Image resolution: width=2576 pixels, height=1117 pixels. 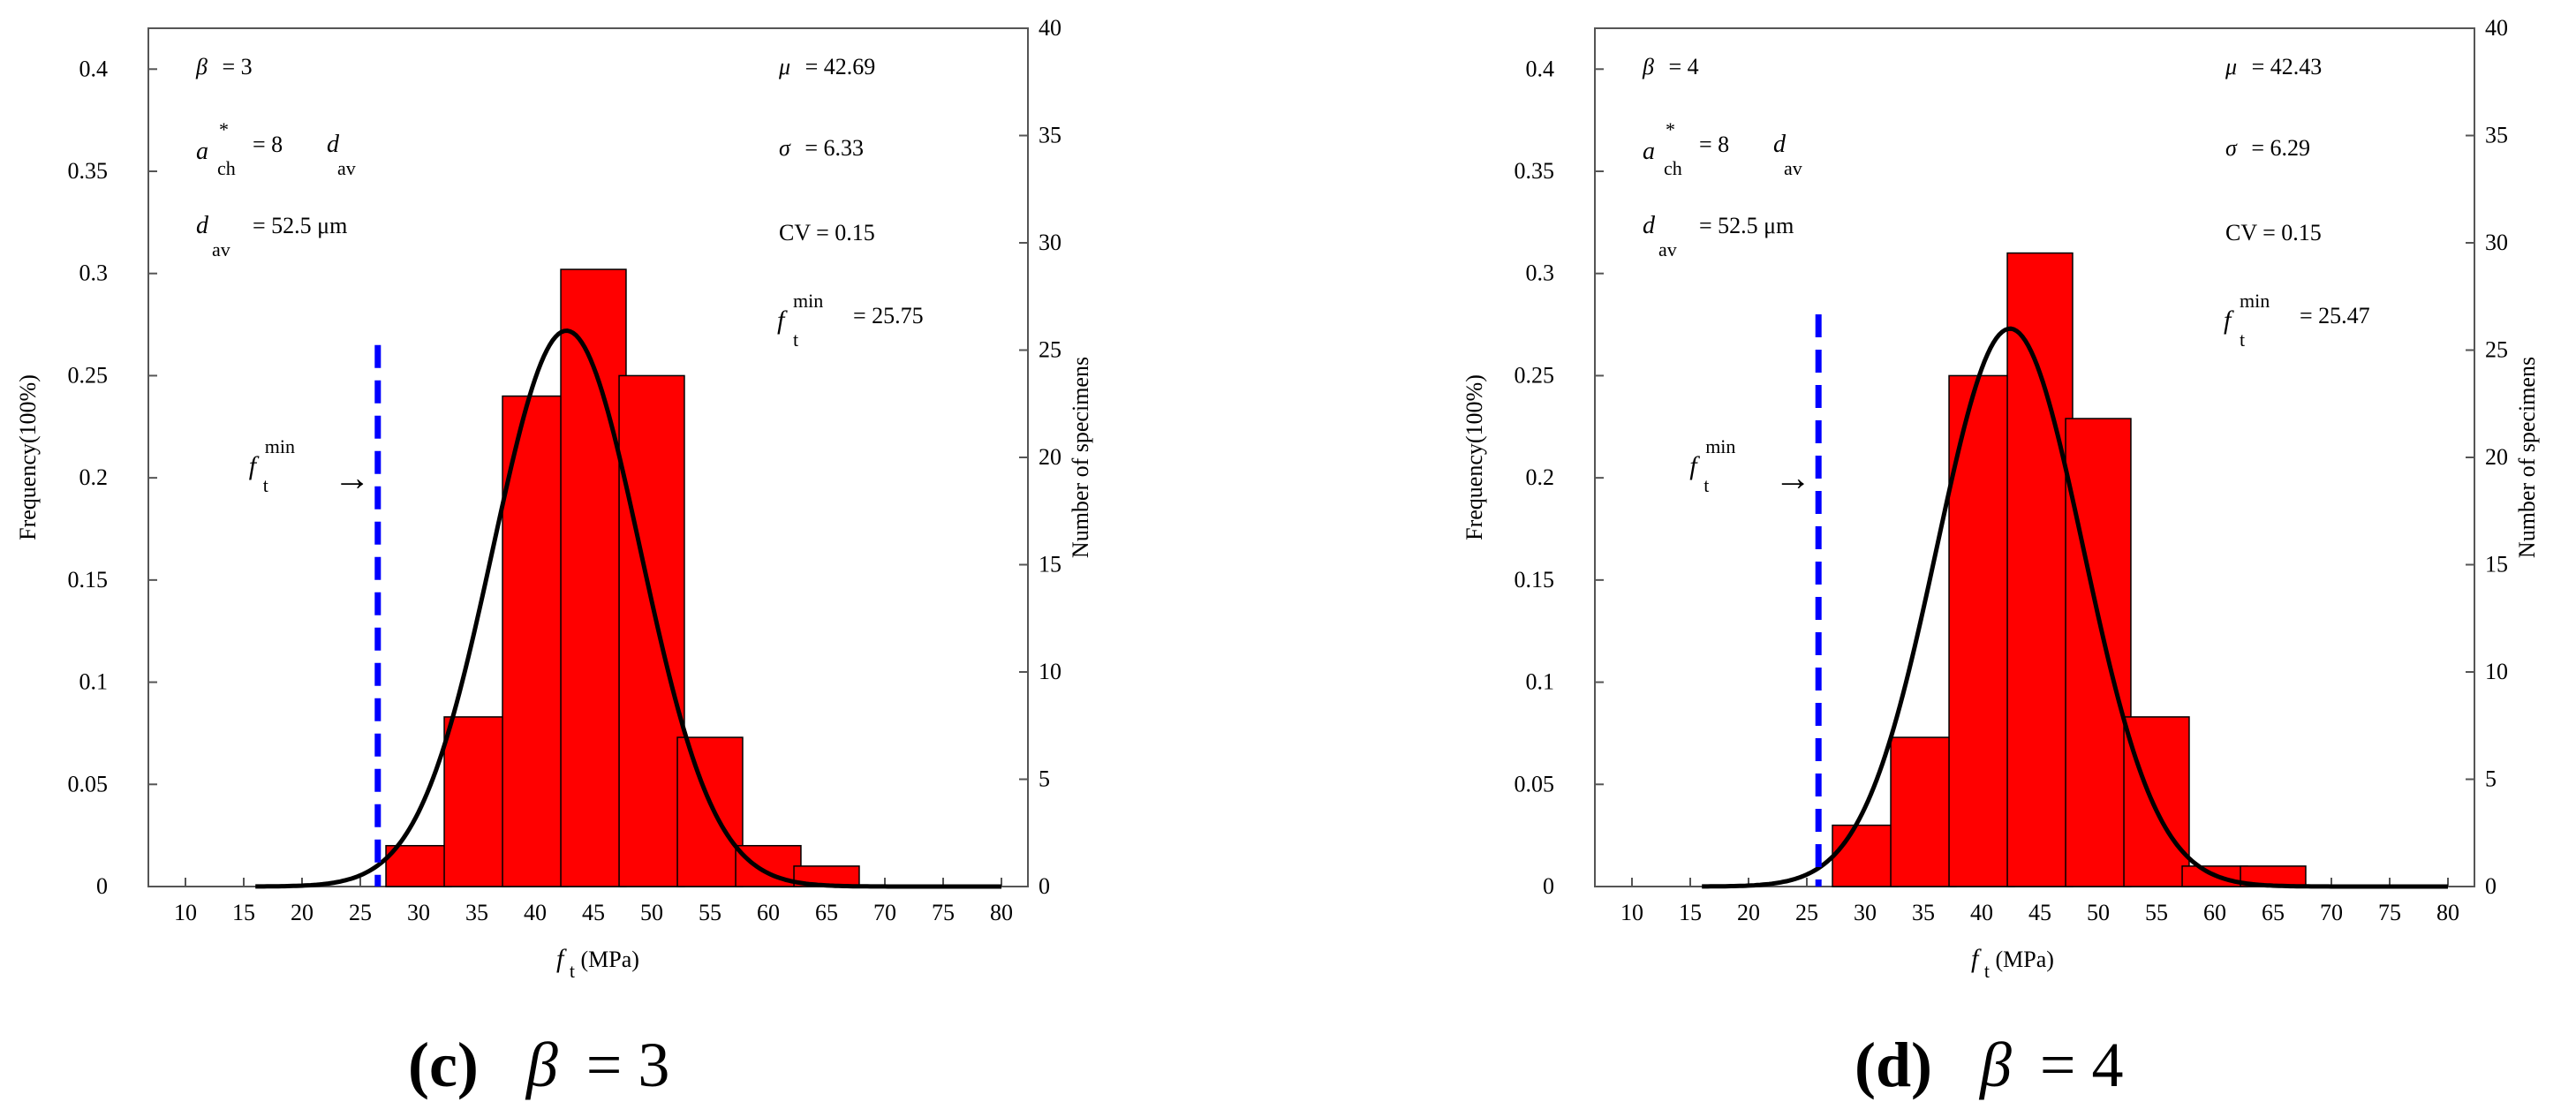 What do you see at coordinates (237, 66) in the screenshot?
I see `beta-value: = 3` at bounding box center [237, 66].